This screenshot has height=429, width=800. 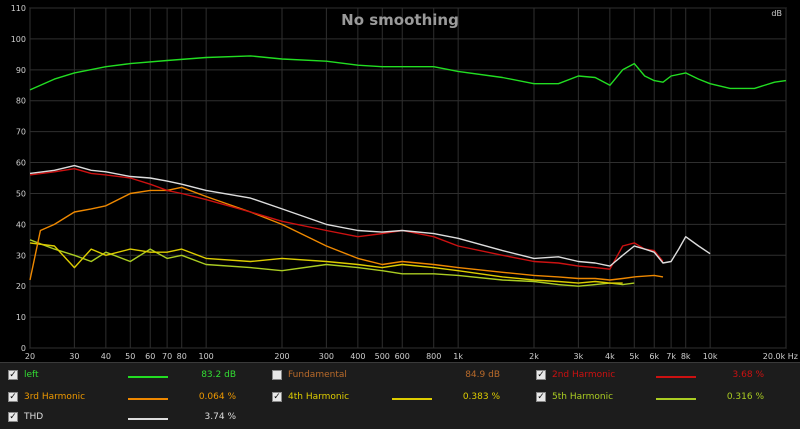 I want to click on x-tick-label: 100, so click(x=205, y=356).